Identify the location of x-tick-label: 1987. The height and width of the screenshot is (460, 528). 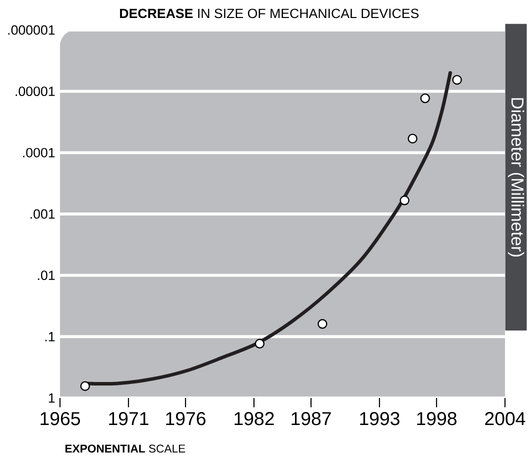
(311, 419).